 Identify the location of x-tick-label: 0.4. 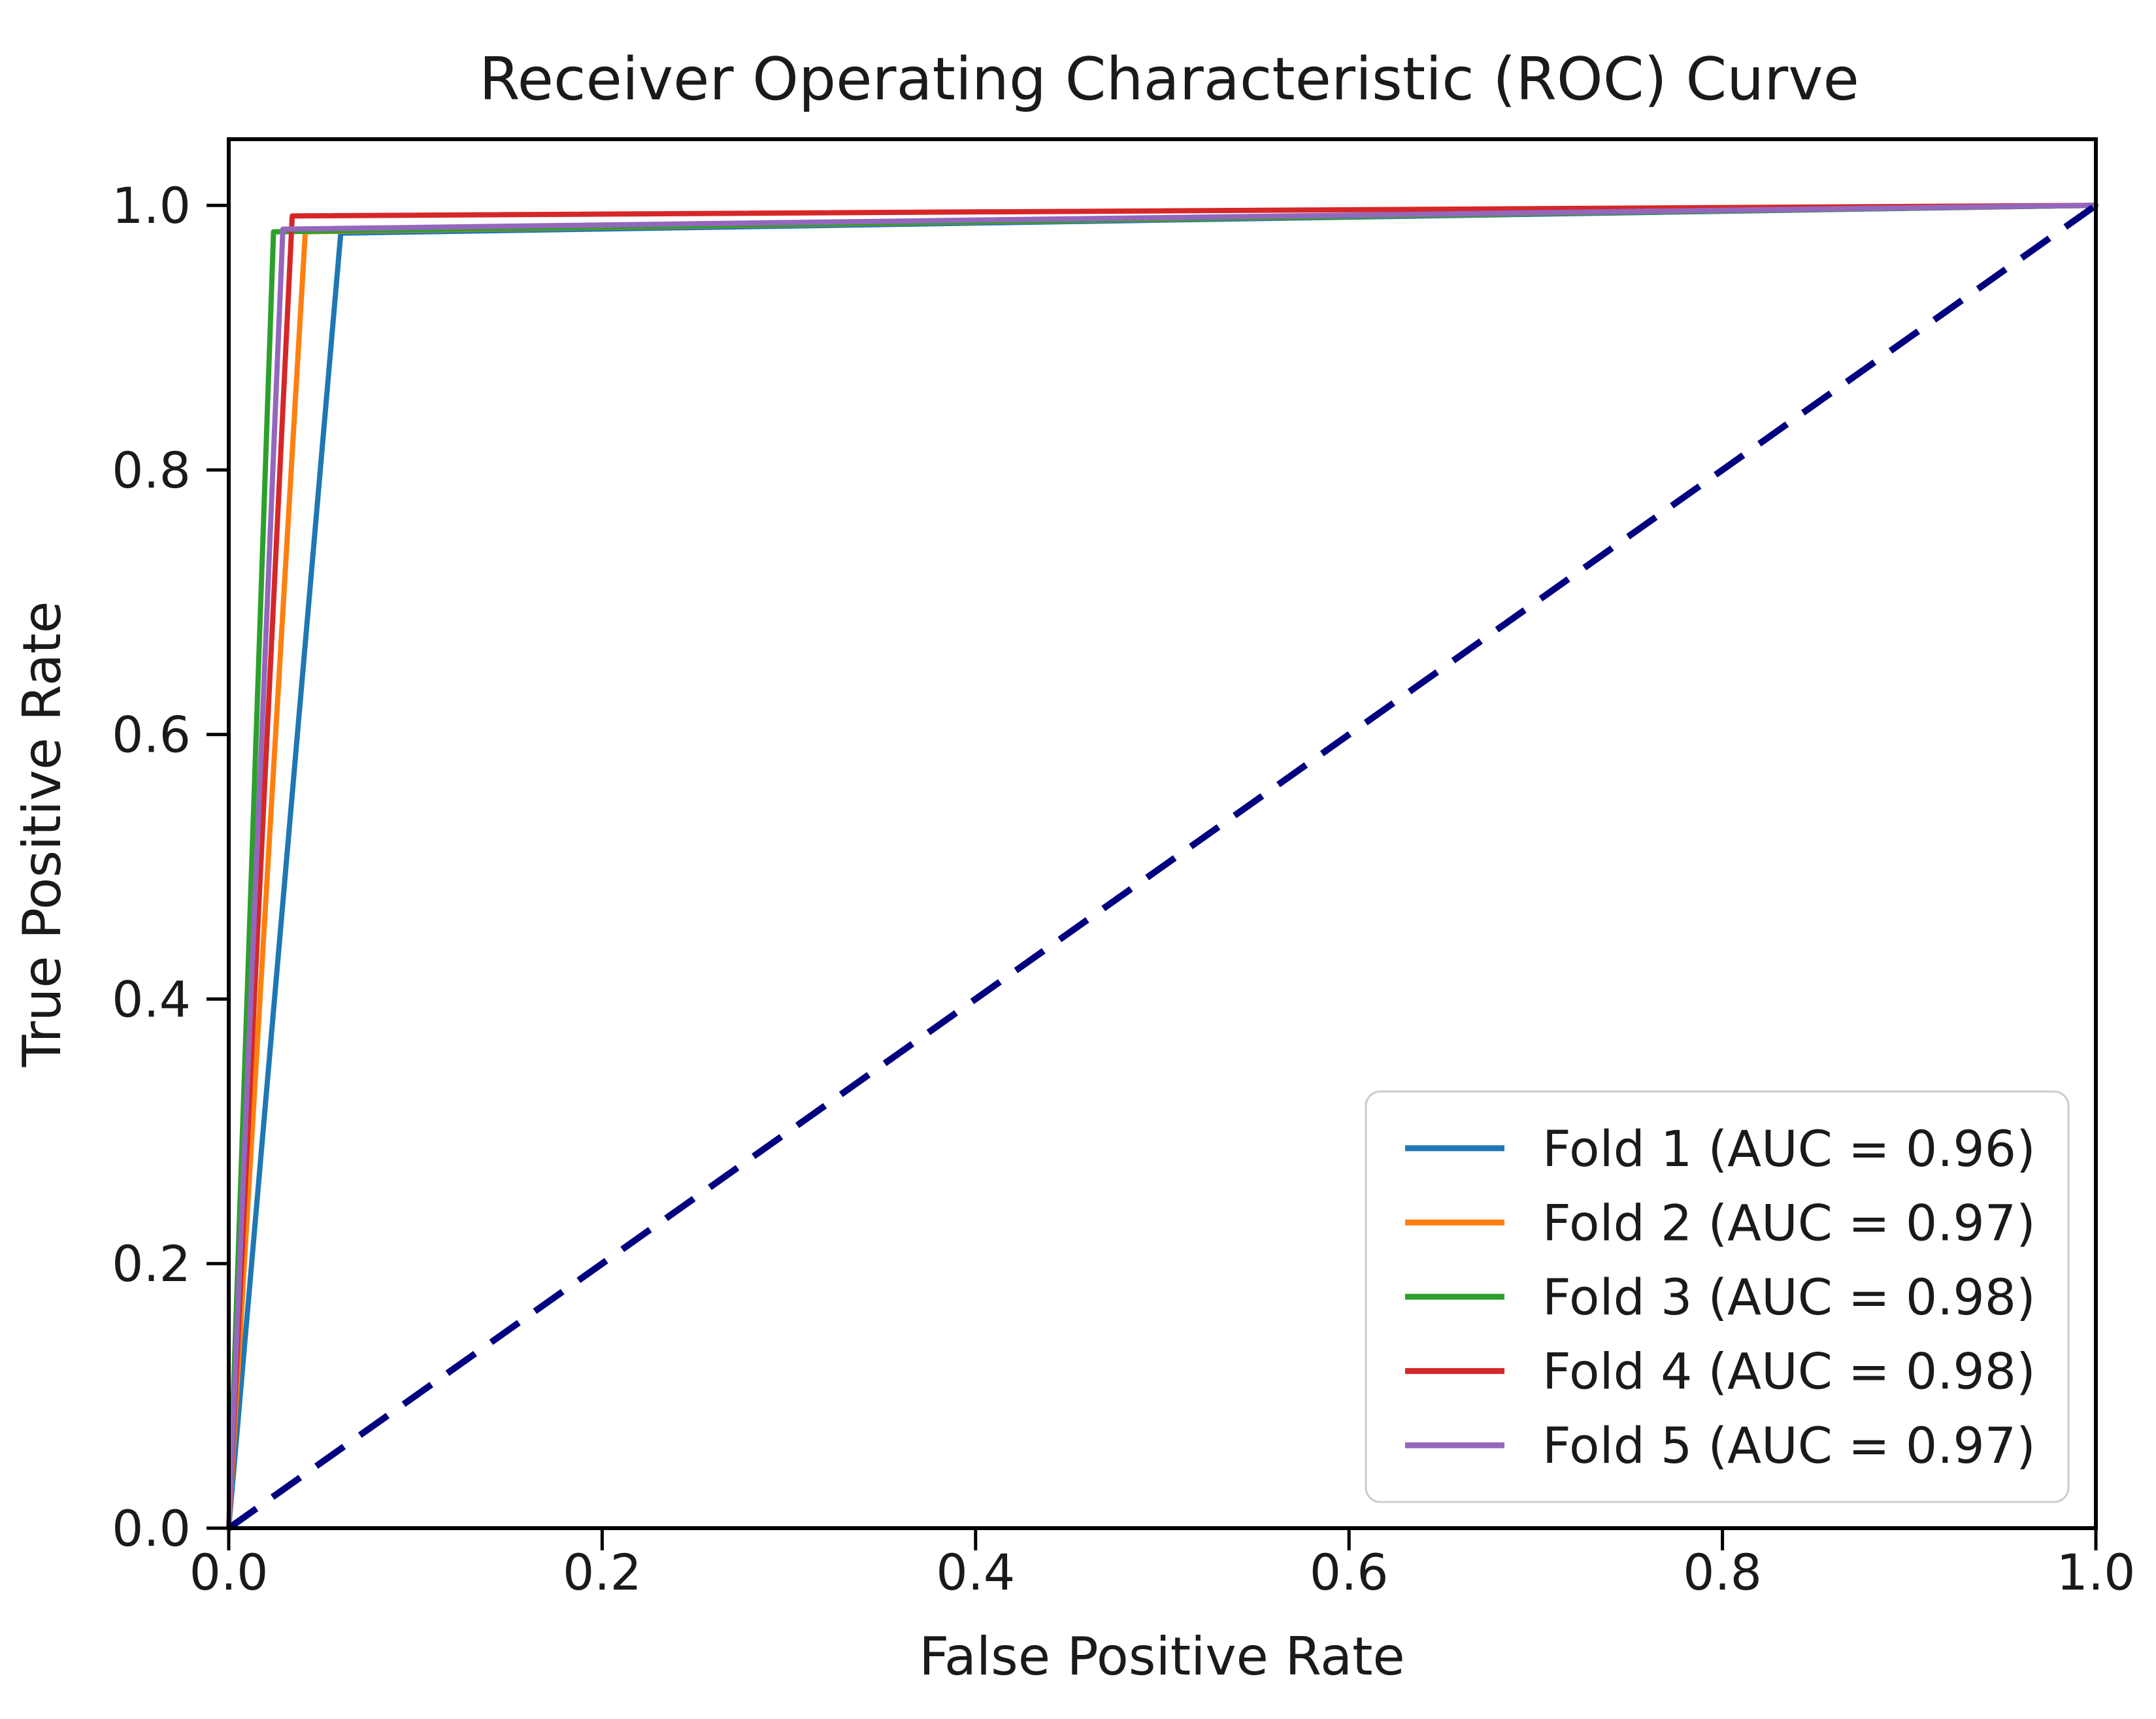
(976, 1572).